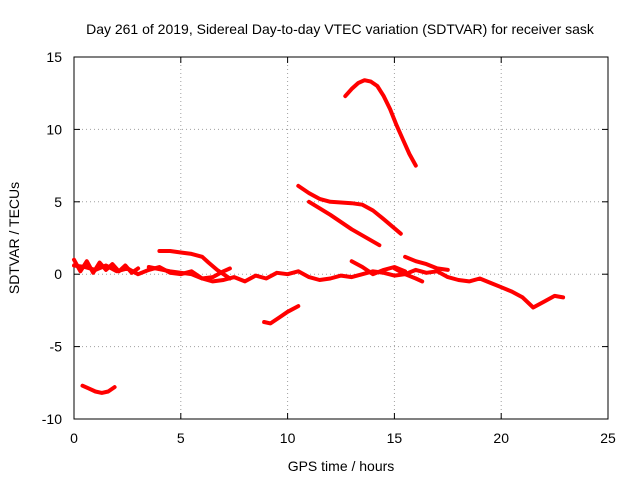  What do you see at coordinates (106, 266) in the screenshot?
I see `series-early-noise` at bounding box center [106, 266].